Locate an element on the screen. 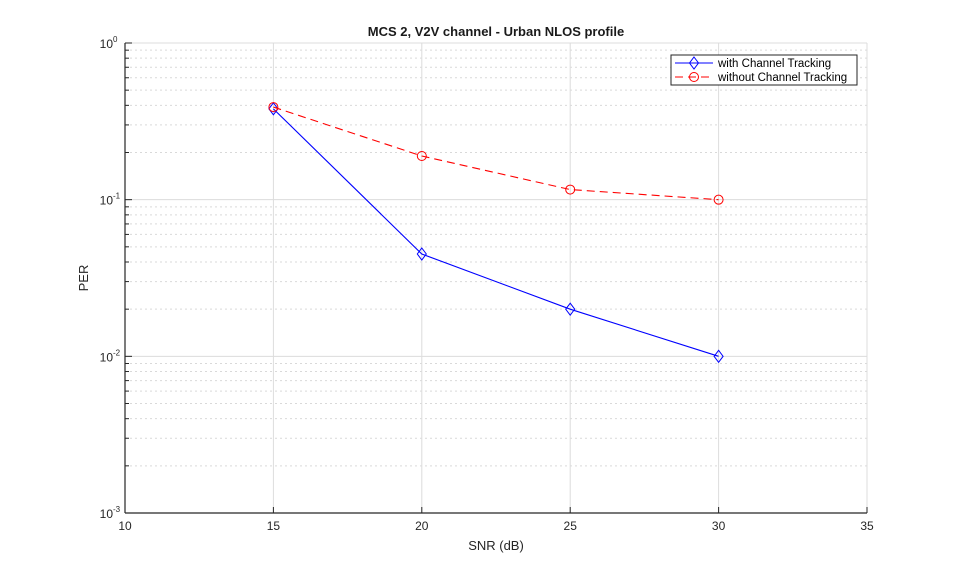 This screenshot has width=959, height=577. x-tick-label: 35 is located at coordinates (867, 526).